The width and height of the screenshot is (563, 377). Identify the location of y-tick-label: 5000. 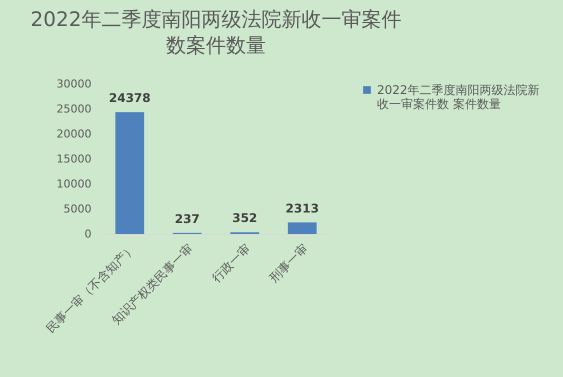
(78, 209).